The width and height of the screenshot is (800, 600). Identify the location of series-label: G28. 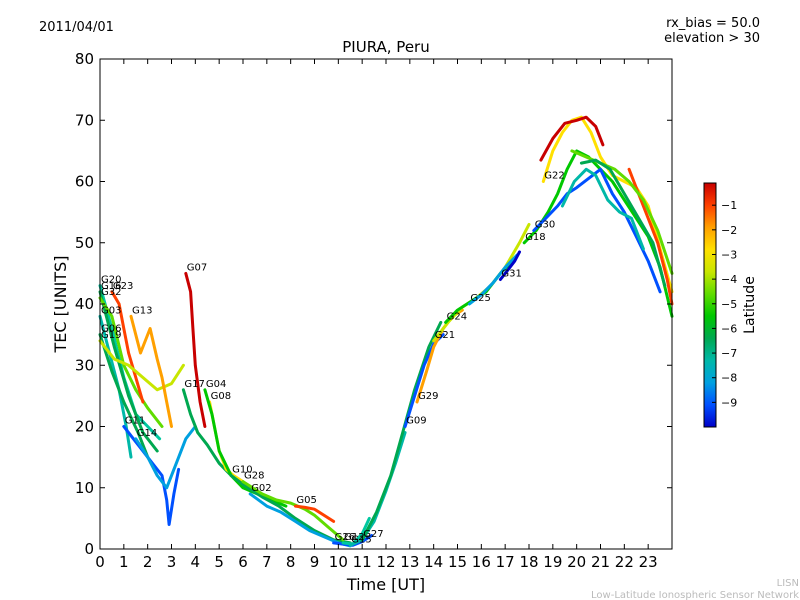
(254, 476).